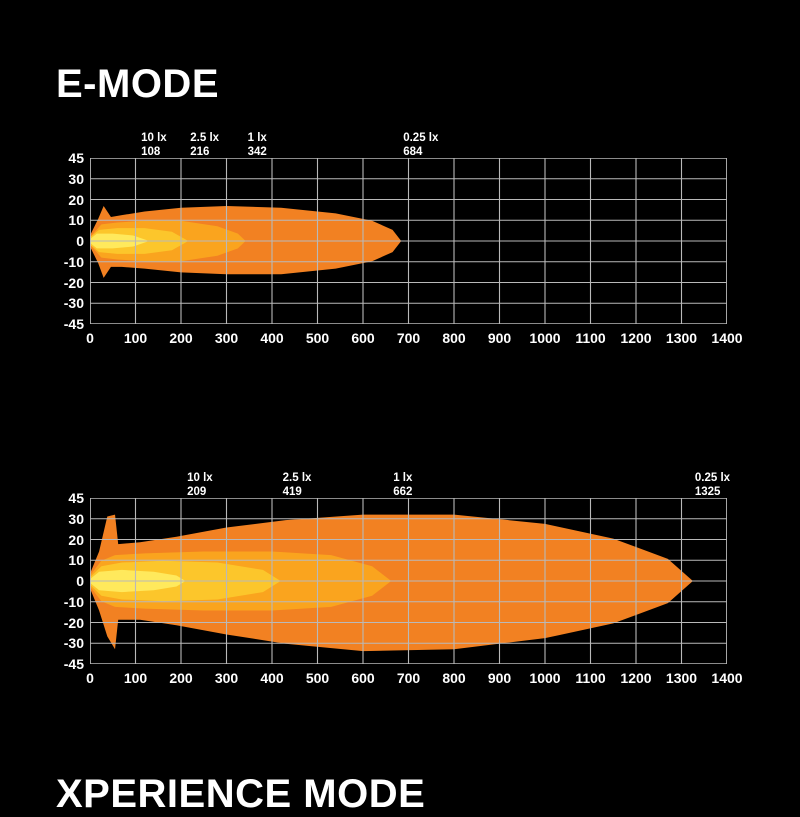 This screenshot has width=800, height=817. I want to click on lux-marker-row-emode: 10 lx 108 2.5 lx 216 1 lx 342 0.25 lx 684, so click(408, 147).